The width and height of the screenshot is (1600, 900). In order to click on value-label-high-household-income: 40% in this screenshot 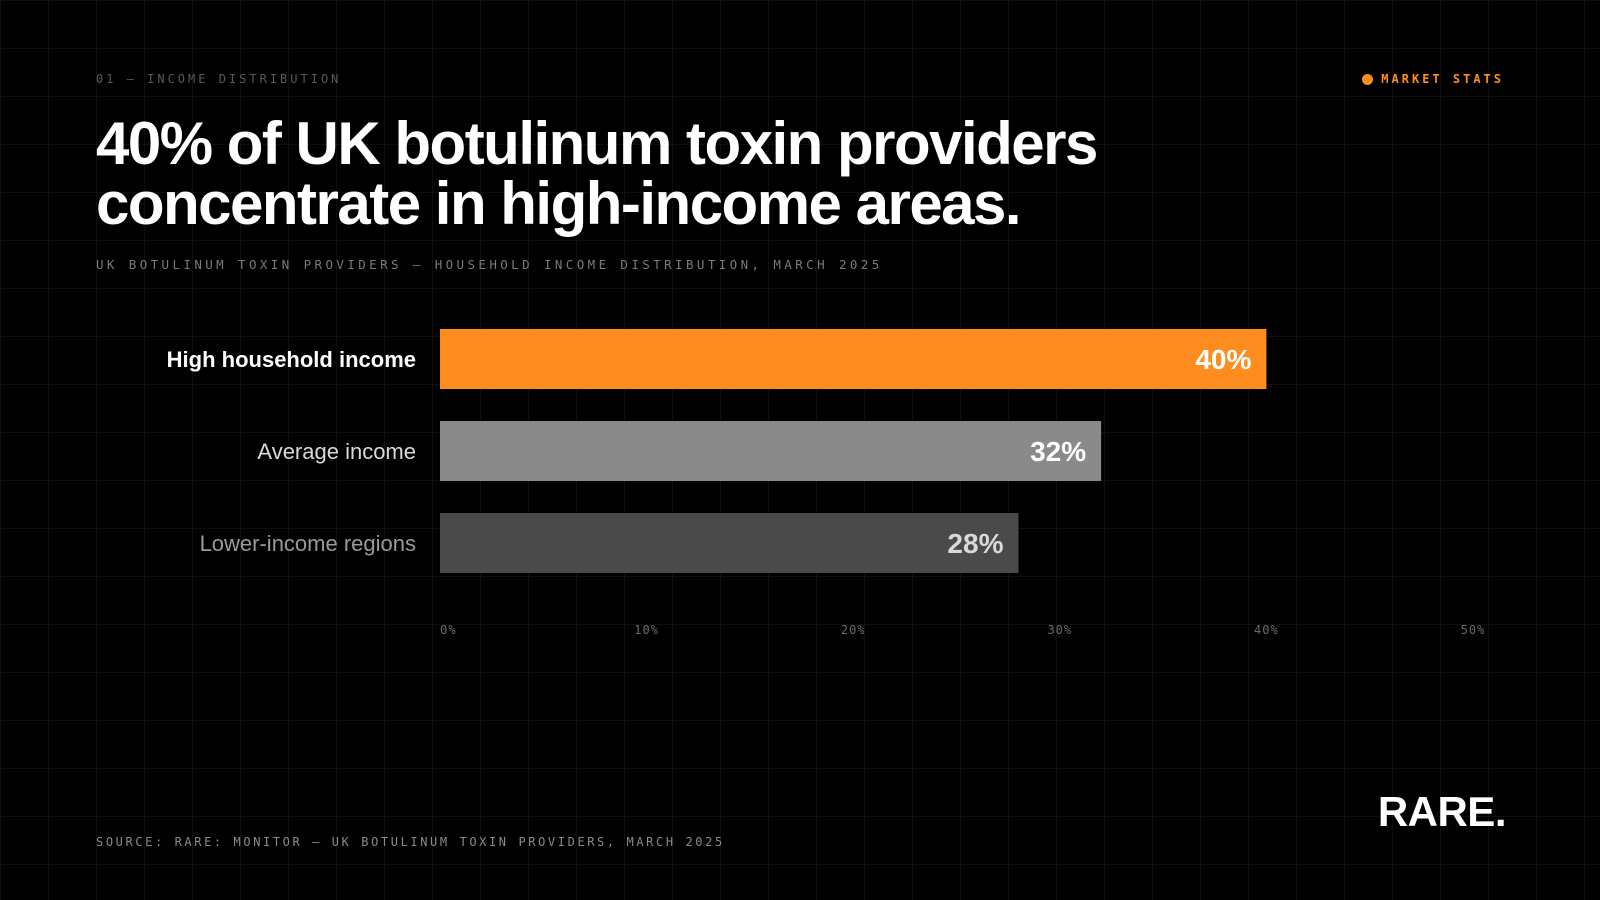, I will do `click(1223, 359)`.